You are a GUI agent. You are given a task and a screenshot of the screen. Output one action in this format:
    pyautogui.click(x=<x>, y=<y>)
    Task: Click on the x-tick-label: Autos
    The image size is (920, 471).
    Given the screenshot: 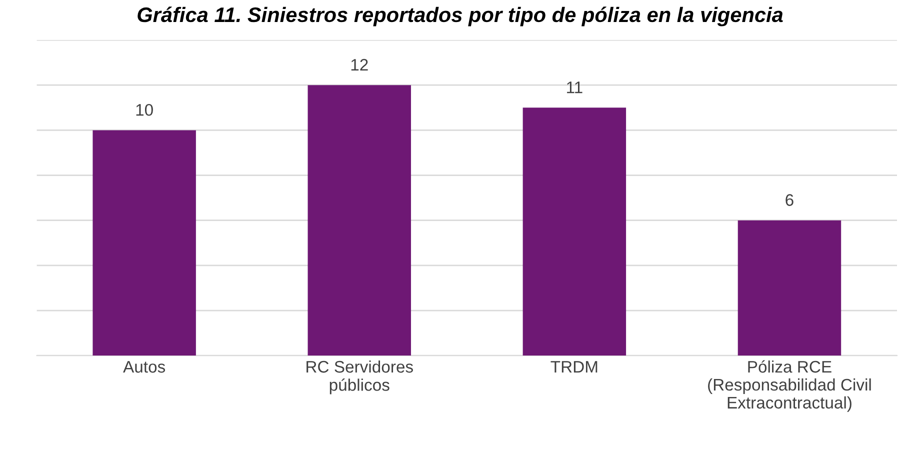 What is the action you would take?
    pyautogui.click(x=144, y=367)
    